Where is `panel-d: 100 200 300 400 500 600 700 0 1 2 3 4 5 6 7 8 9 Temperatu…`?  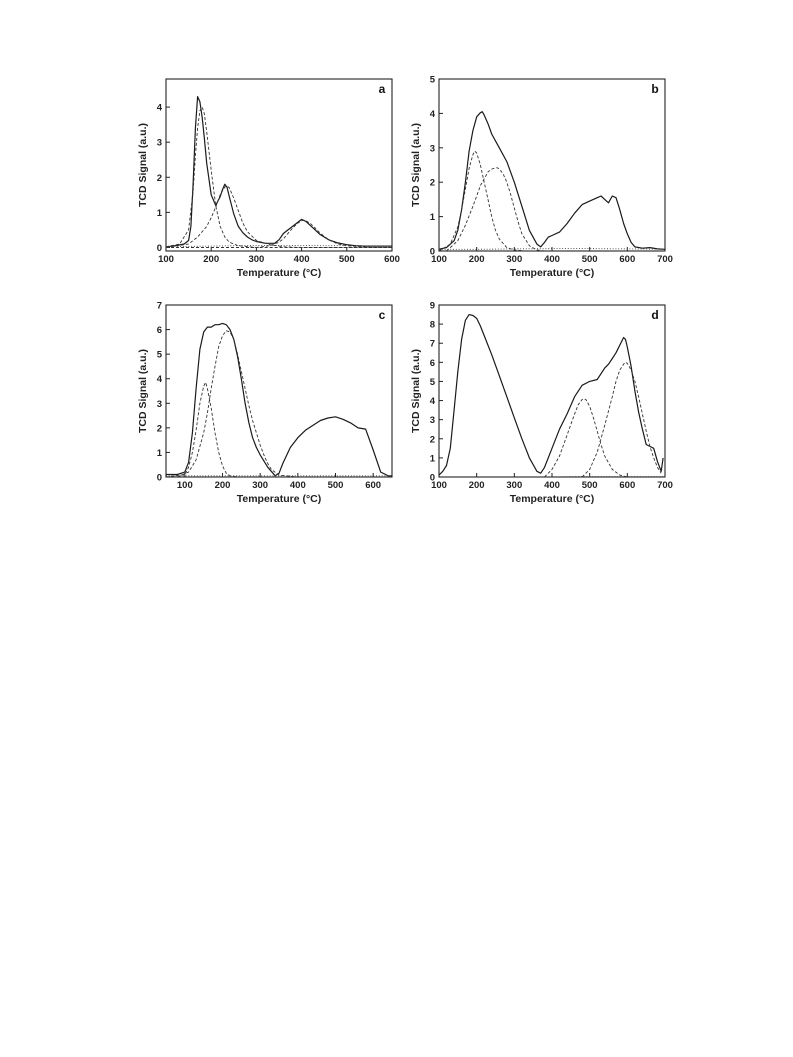
panel-d: 100 200 300 400 500 600 700 0 1 2 3 4 5 6 7 8 9 Temperatu… is located at coordinates (541, 403).